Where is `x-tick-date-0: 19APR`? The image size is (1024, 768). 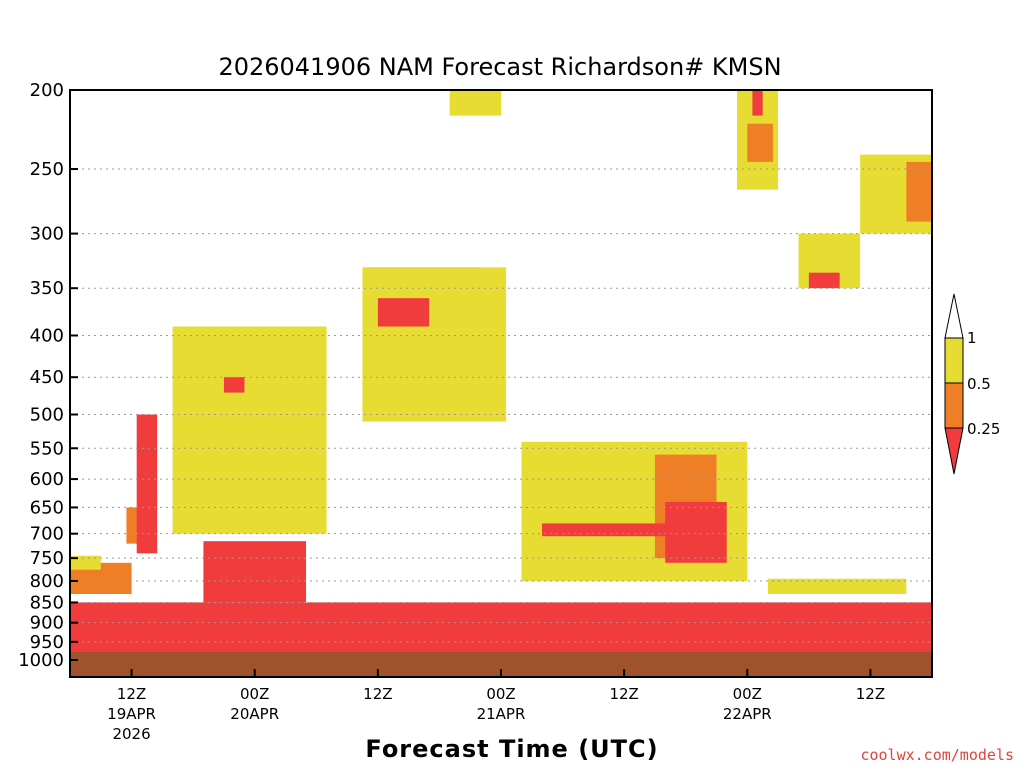
x-tick-date-0: 19APR is located at coordinates (131, 714).